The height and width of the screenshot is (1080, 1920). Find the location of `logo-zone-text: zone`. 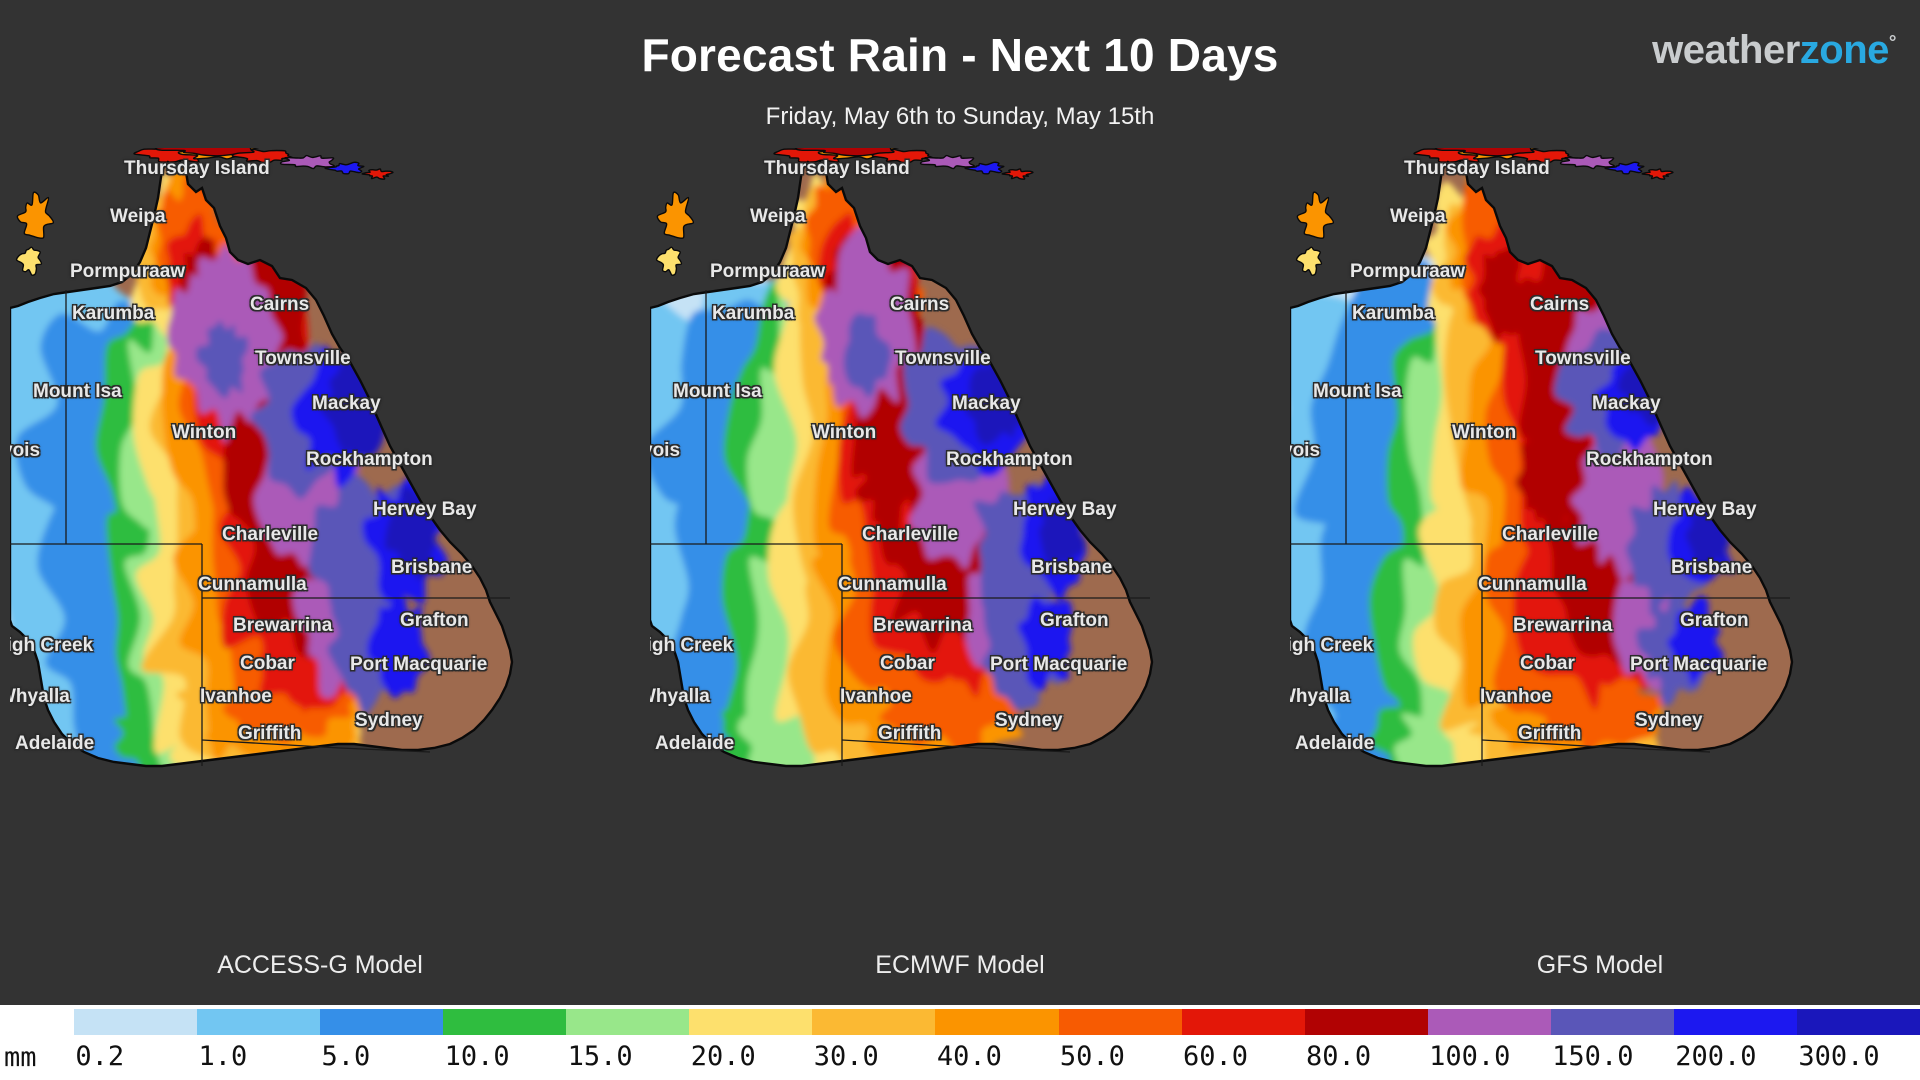

logo-zone-text: zone is located at coordinates (1844, 50).